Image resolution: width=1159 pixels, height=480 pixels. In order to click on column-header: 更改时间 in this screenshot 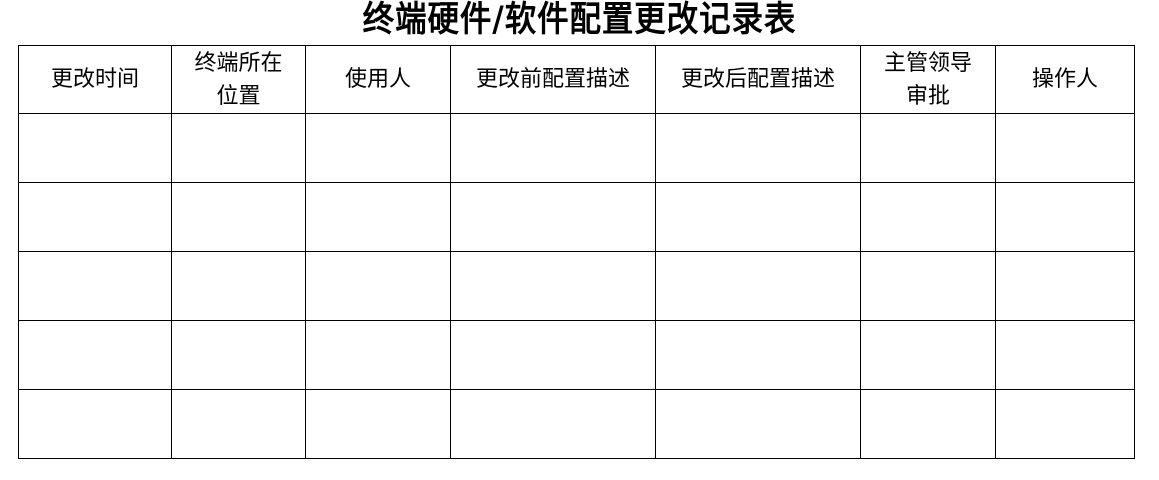, I will do `click(95, 79)`.